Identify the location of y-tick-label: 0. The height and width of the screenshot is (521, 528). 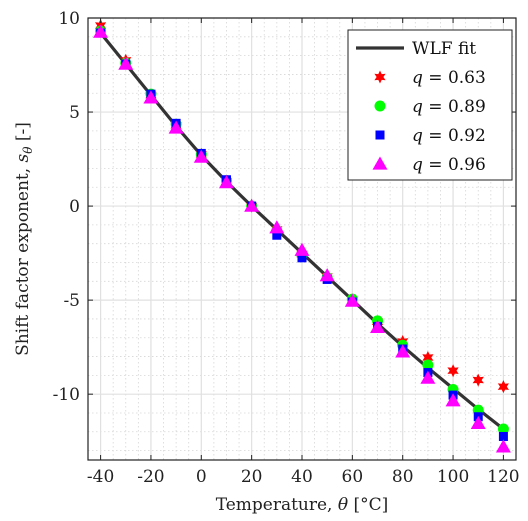
(74, 207).